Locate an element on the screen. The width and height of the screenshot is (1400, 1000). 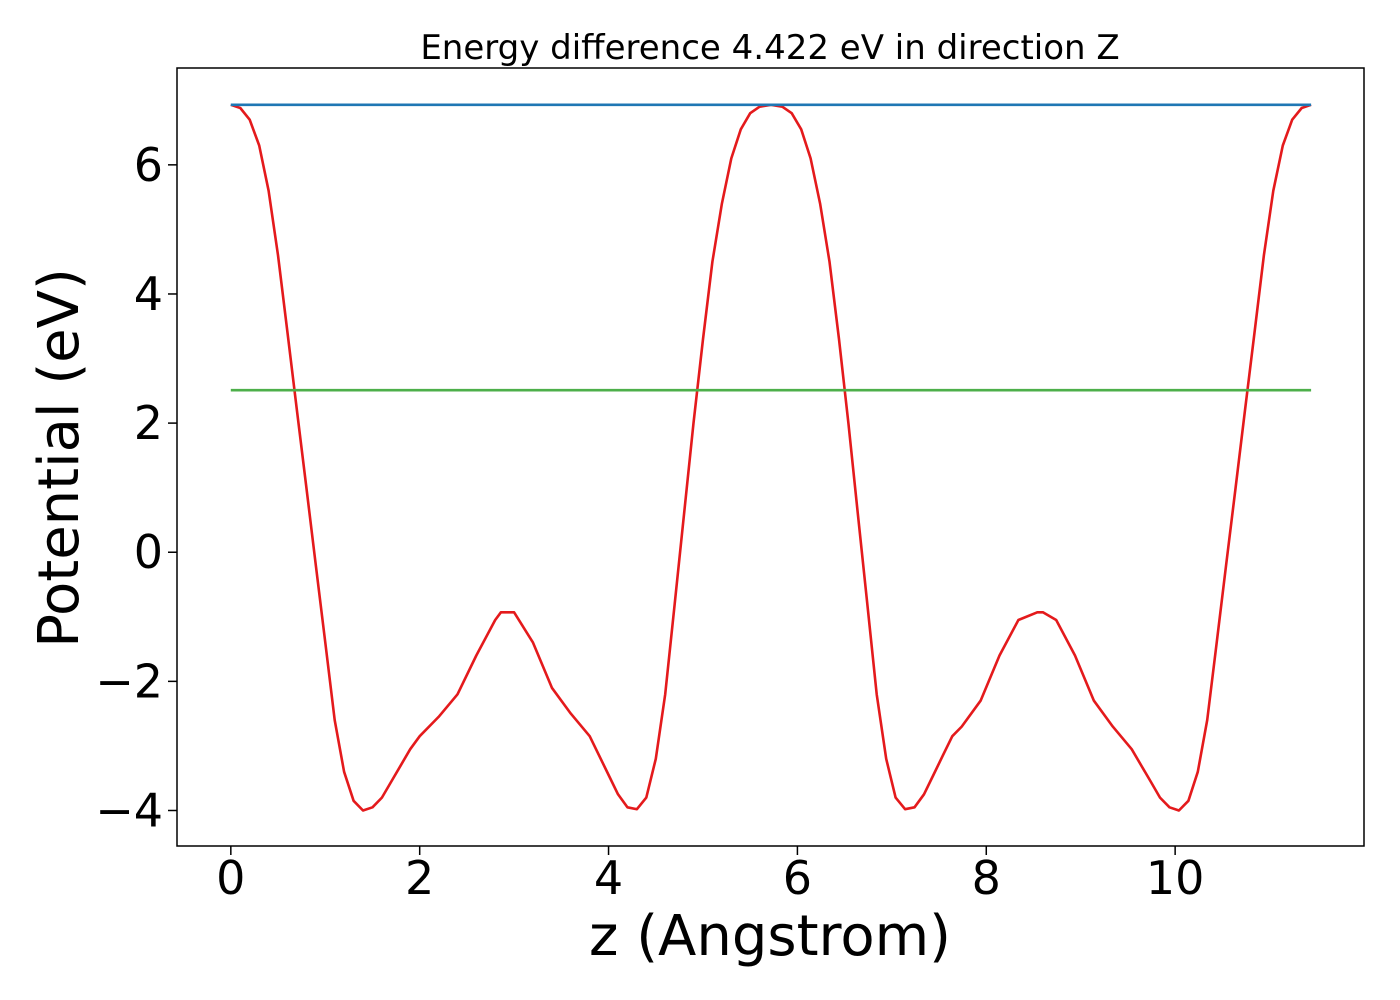
y-tick-label: −2 is located at coordinates (129, 681).